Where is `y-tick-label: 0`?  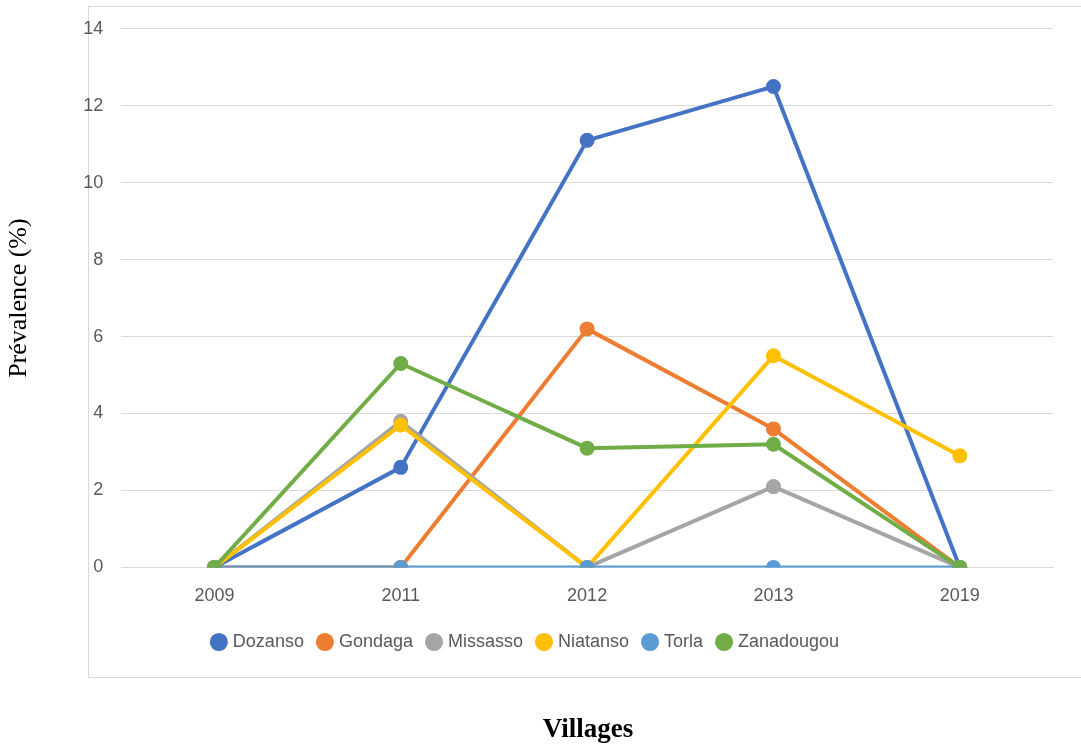 y-tick-label: 0 is located at coordinates (98, 566).